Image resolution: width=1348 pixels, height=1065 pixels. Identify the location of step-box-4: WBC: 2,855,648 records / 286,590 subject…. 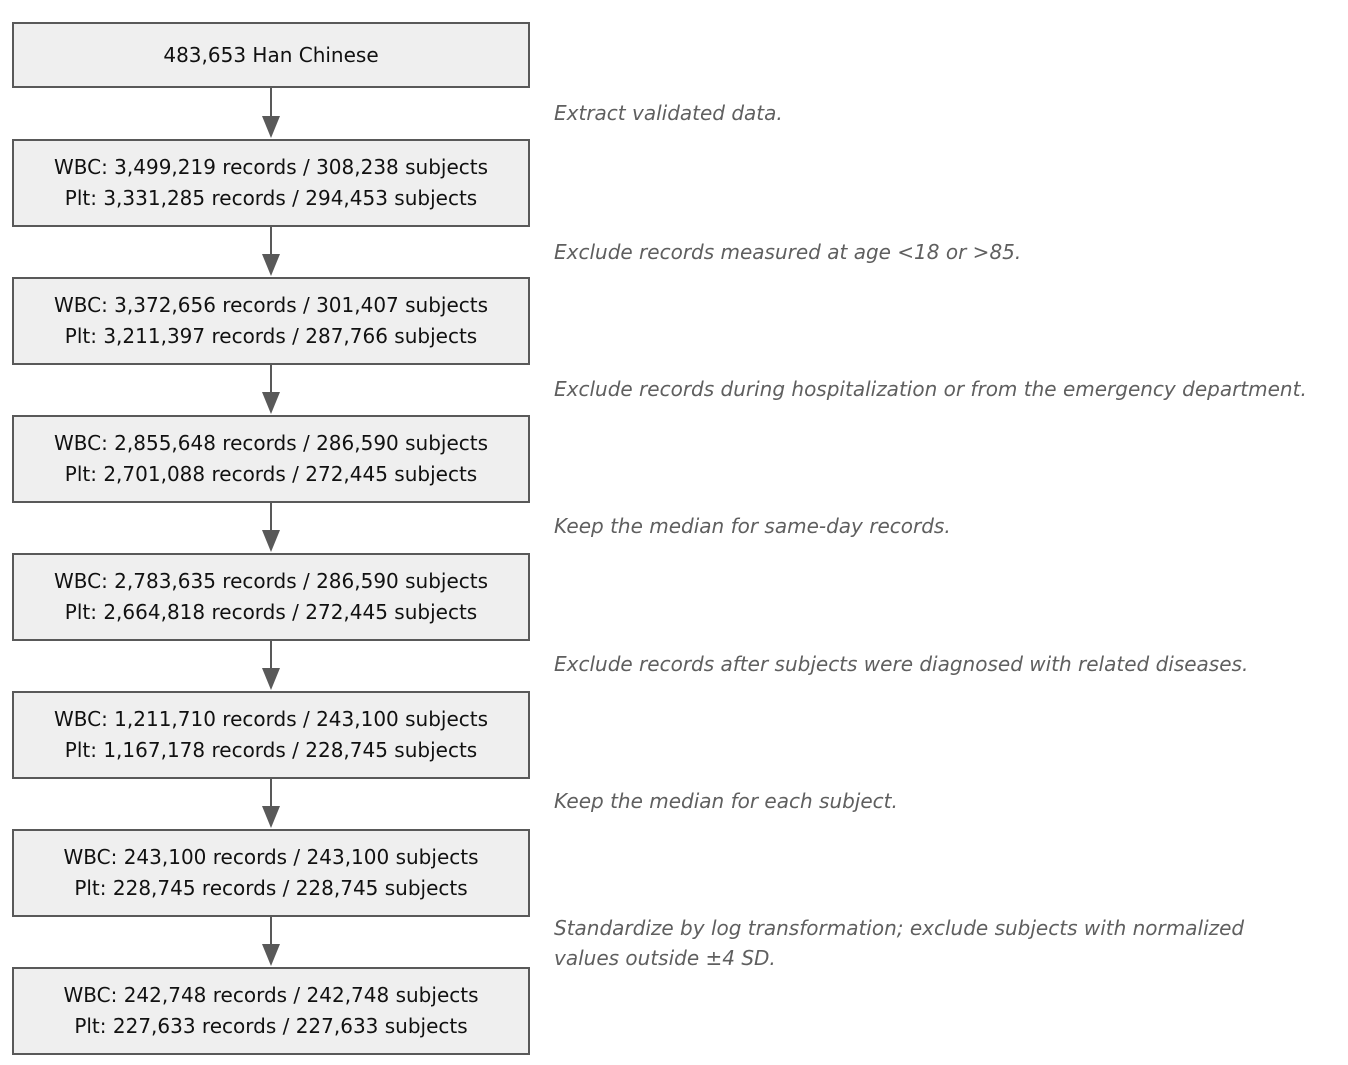
(271, 459).